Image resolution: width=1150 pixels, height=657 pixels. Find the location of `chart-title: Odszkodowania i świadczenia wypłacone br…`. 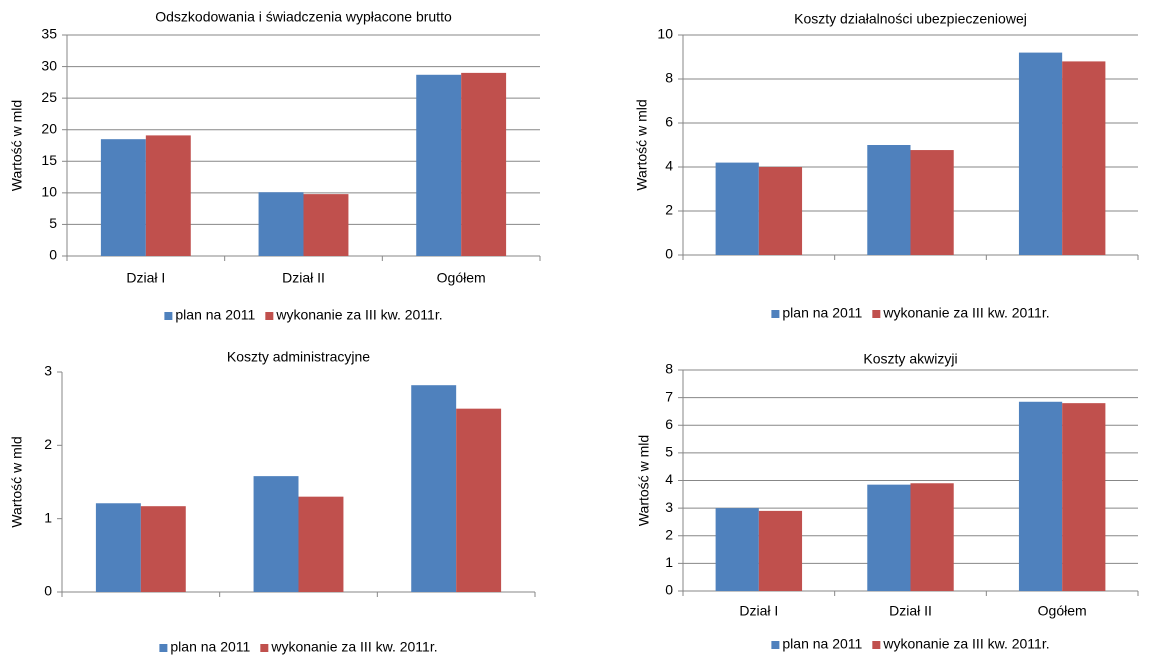

chart-title: Odszkodowania i świadczenia wypłacone br… is located at coordinates (303, 17).